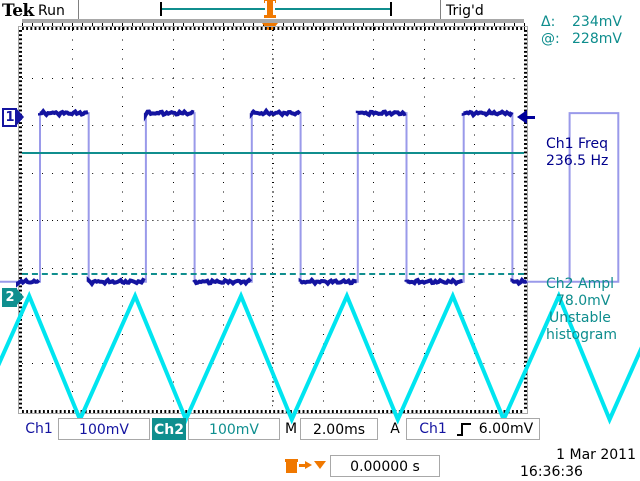 Image resolution: width=640 pixels, height=481 pixels. What do you see at coordinates (440, 10) in the screenshot?
I see `status-divider-right` at bounding box center [440, 10].